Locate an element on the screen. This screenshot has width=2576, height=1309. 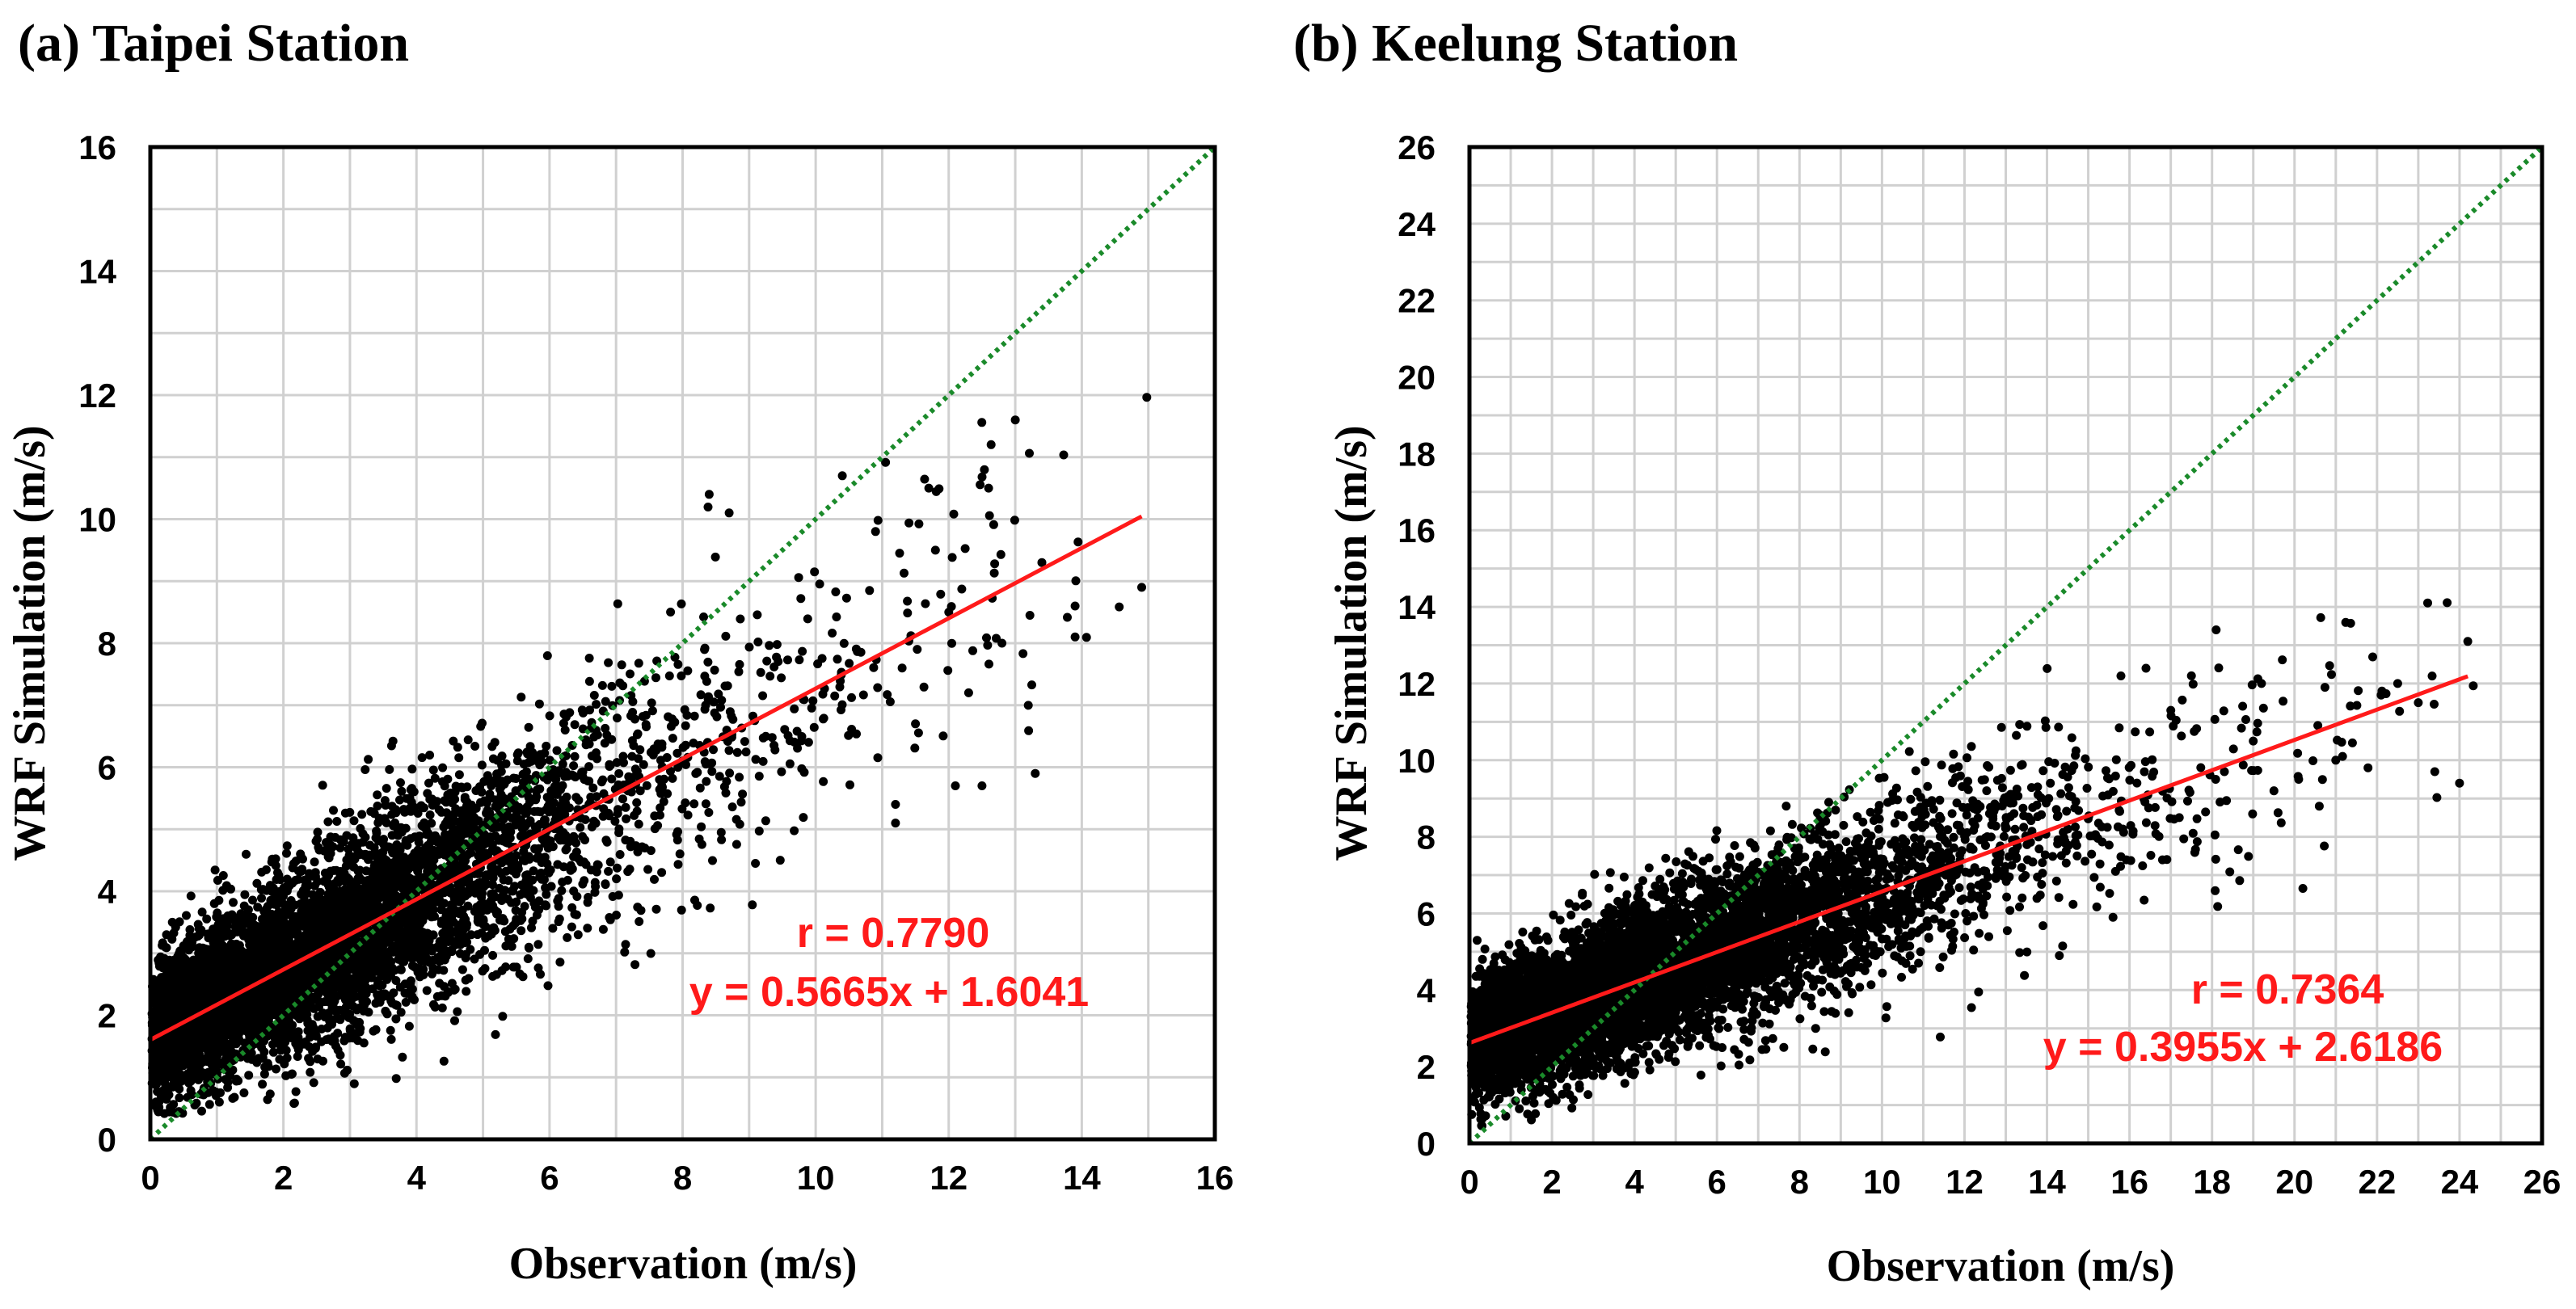
y-axis-label-keelung: WRF Simulation (m/s) is located at coordinates (1351, 643).